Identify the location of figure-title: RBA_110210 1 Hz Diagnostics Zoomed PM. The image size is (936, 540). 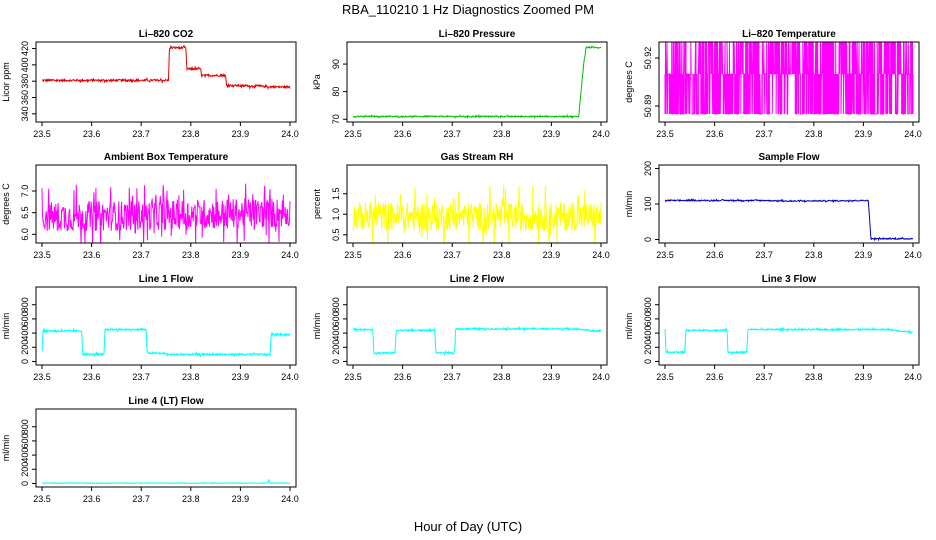
(468, 9).